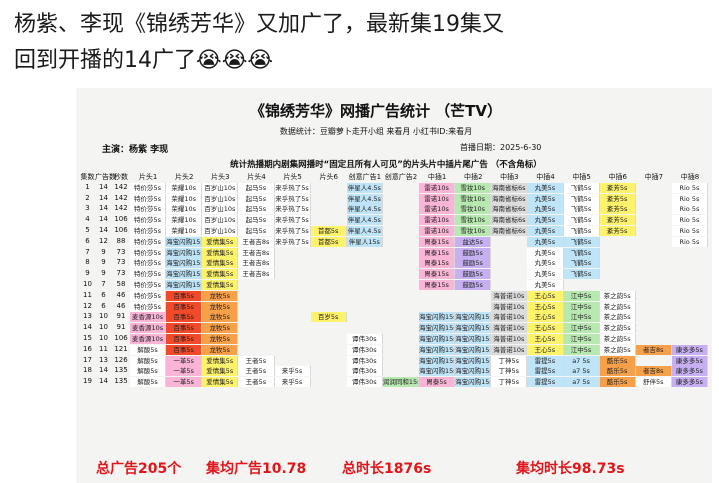  Describe the element at coordinates (292, 382) in the screenshot. I see `ad-cell: 来乎5s` at that location.